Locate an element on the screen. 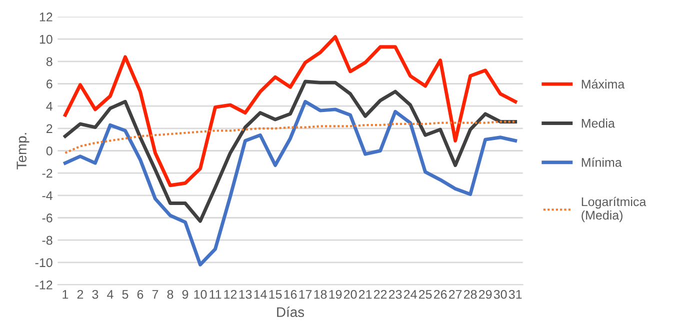 The image size is (679, 335). x-tick-label: 16 is located at coordinates (290, 294).